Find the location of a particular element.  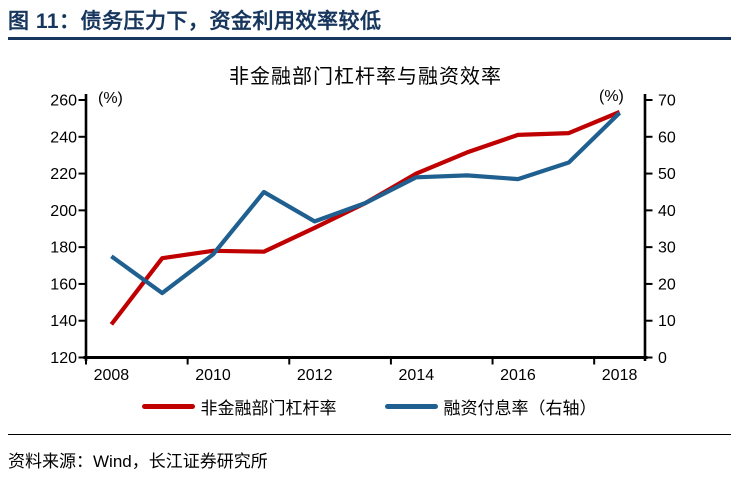

right-axis-tick-label: 30 is located at coordinates (667, 248).